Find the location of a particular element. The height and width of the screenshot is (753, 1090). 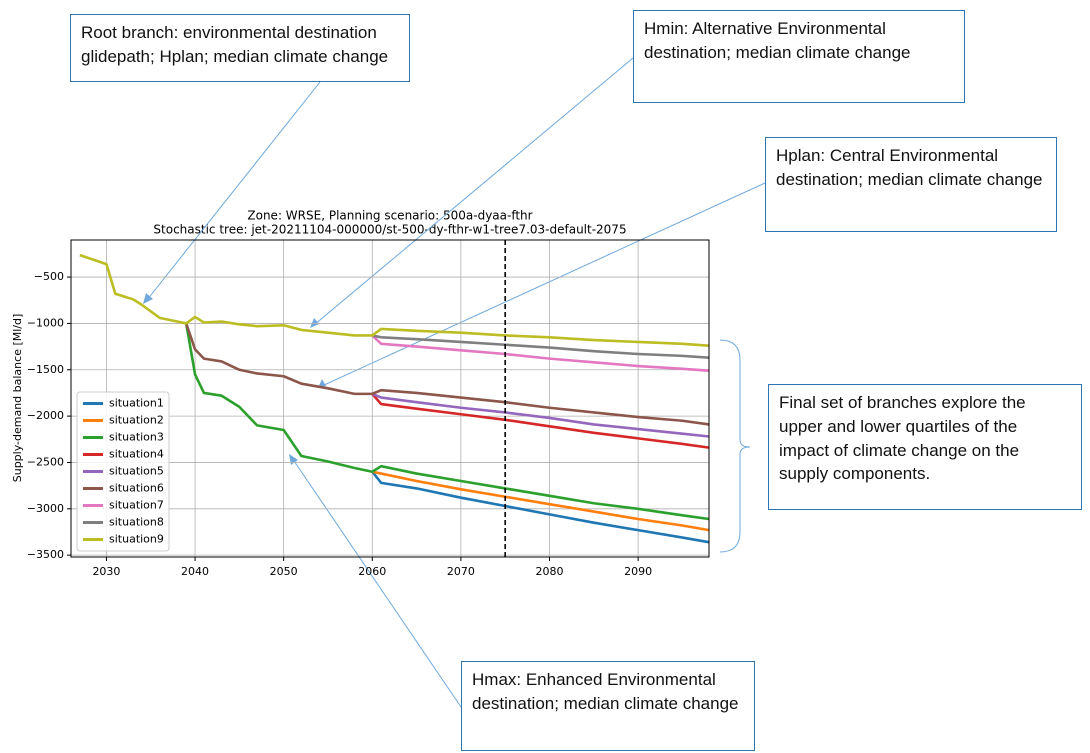

y-axis-label: Supply-demand balance [Ml/d] is located at coordinates (17, 398).